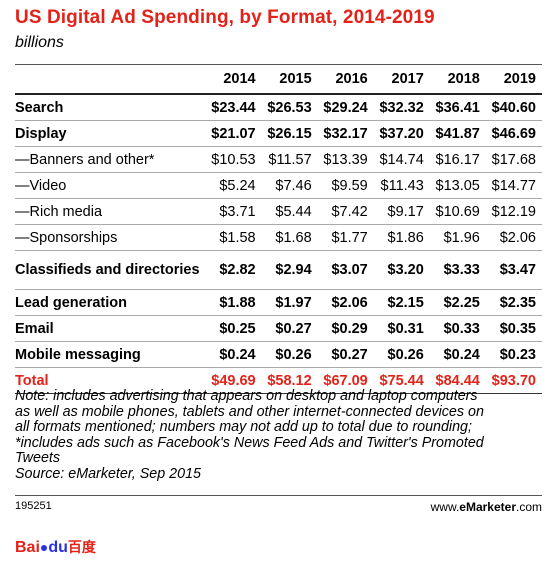 This screenshot has width=556, height=572. Describe the element at coordinates (289, 79) in the screenshot. I see `column-header: 2015` at that location.